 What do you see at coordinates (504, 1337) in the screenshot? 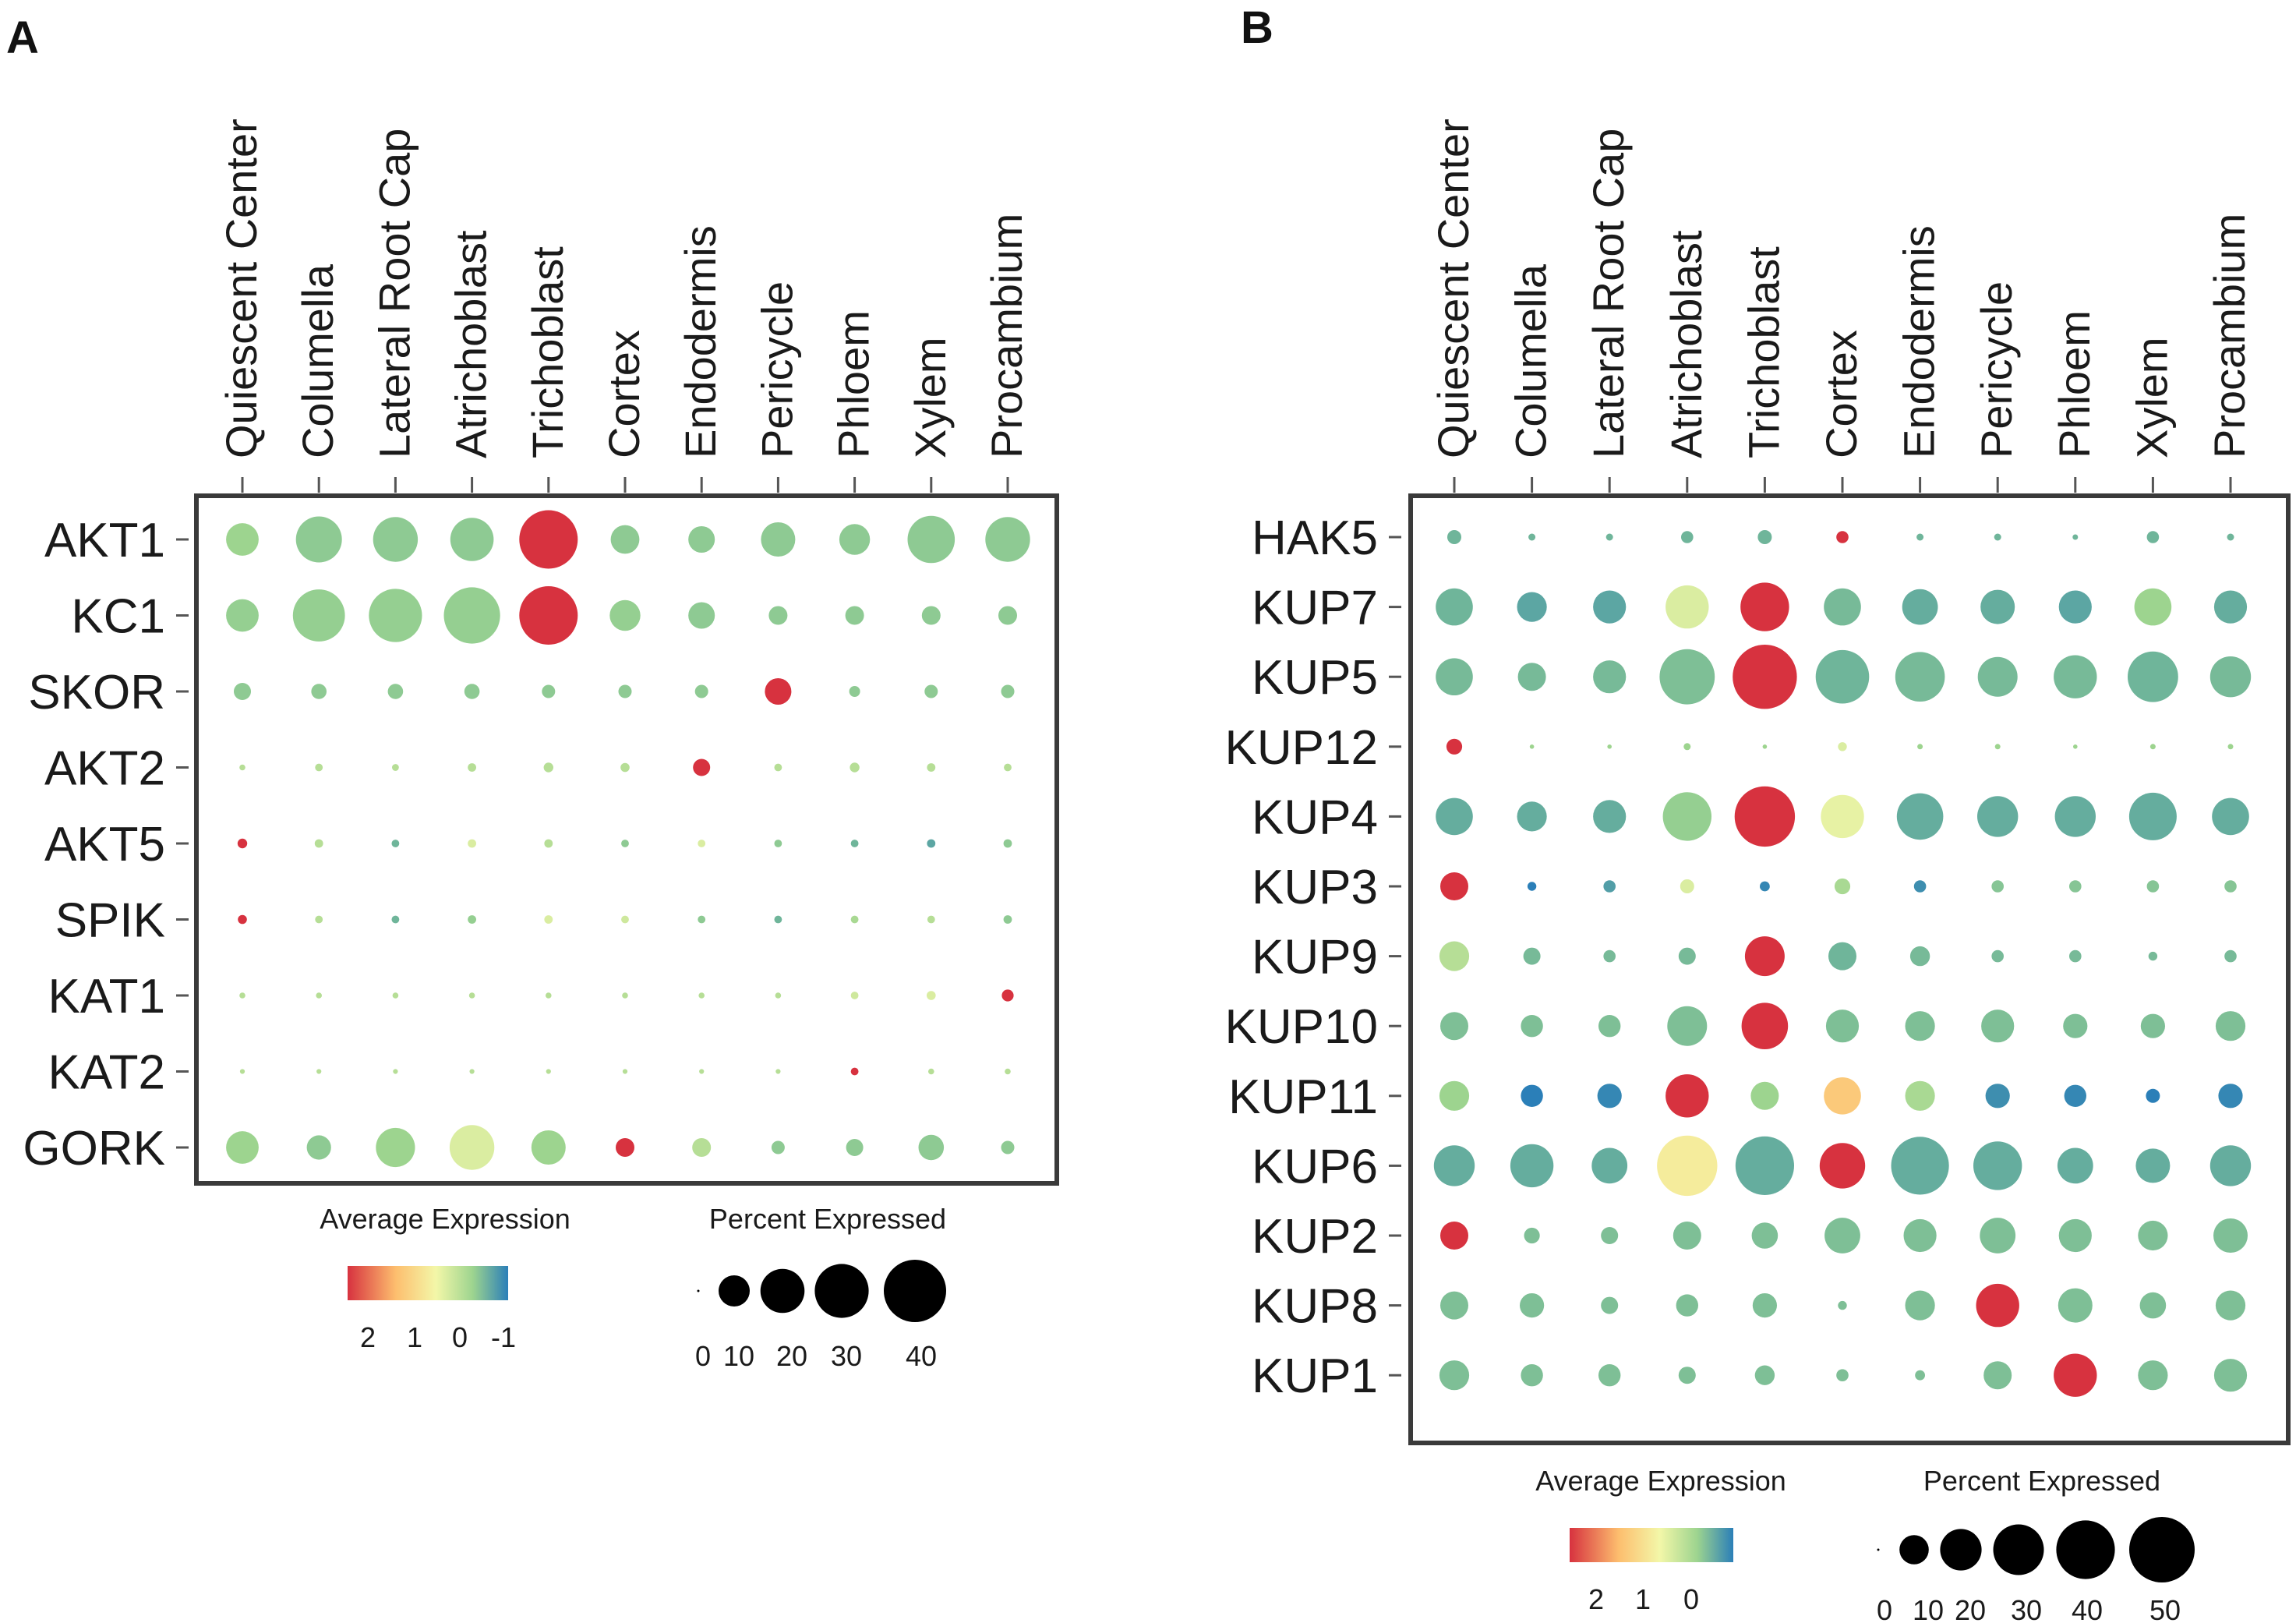
I see `color-tick-label: -1` at bounding box center [504, 1337].